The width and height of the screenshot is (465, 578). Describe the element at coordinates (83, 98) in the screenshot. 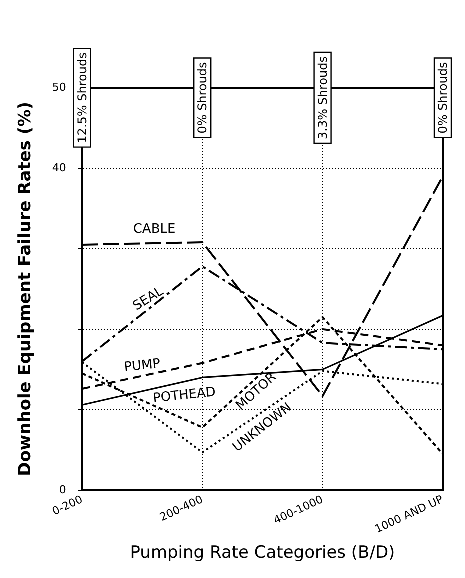

I see `annotation: 12.5% Shrouds` at that location.